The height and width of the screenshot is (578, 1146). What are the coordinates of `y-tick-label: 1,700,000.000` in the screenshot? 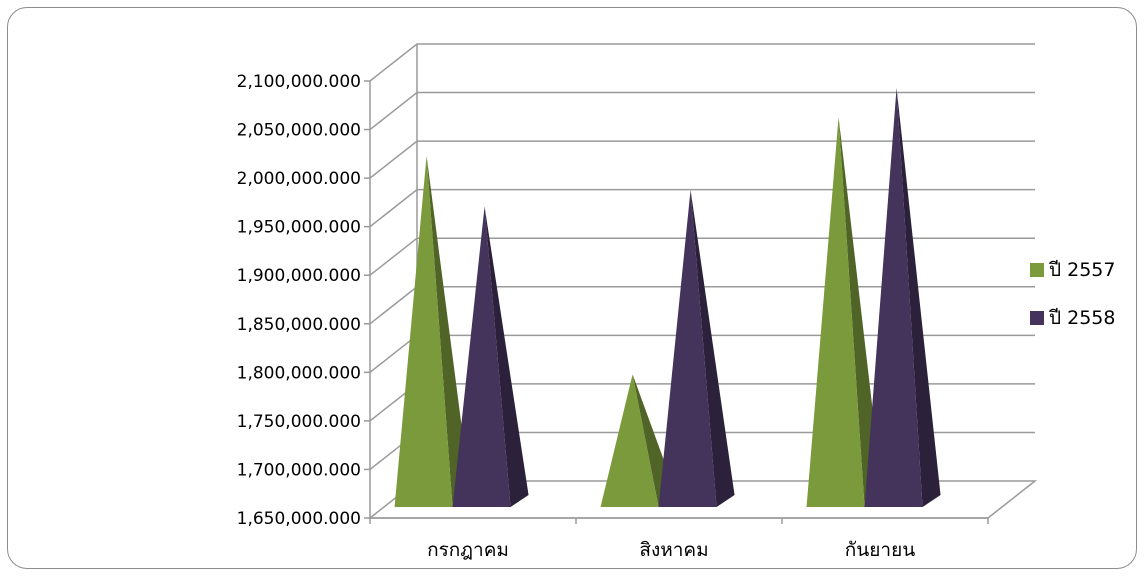 It's located at (299, 470).